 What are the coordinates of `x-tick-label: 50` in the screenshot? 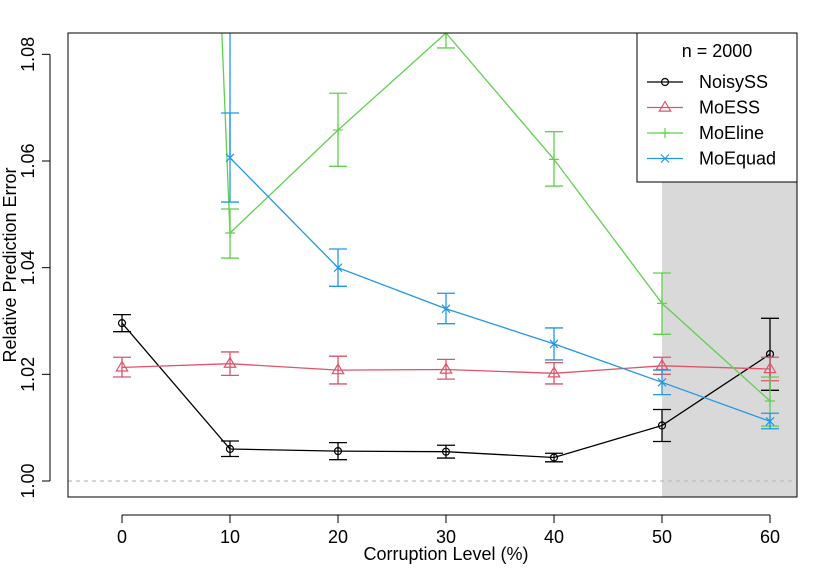 It's located at (662, 537).